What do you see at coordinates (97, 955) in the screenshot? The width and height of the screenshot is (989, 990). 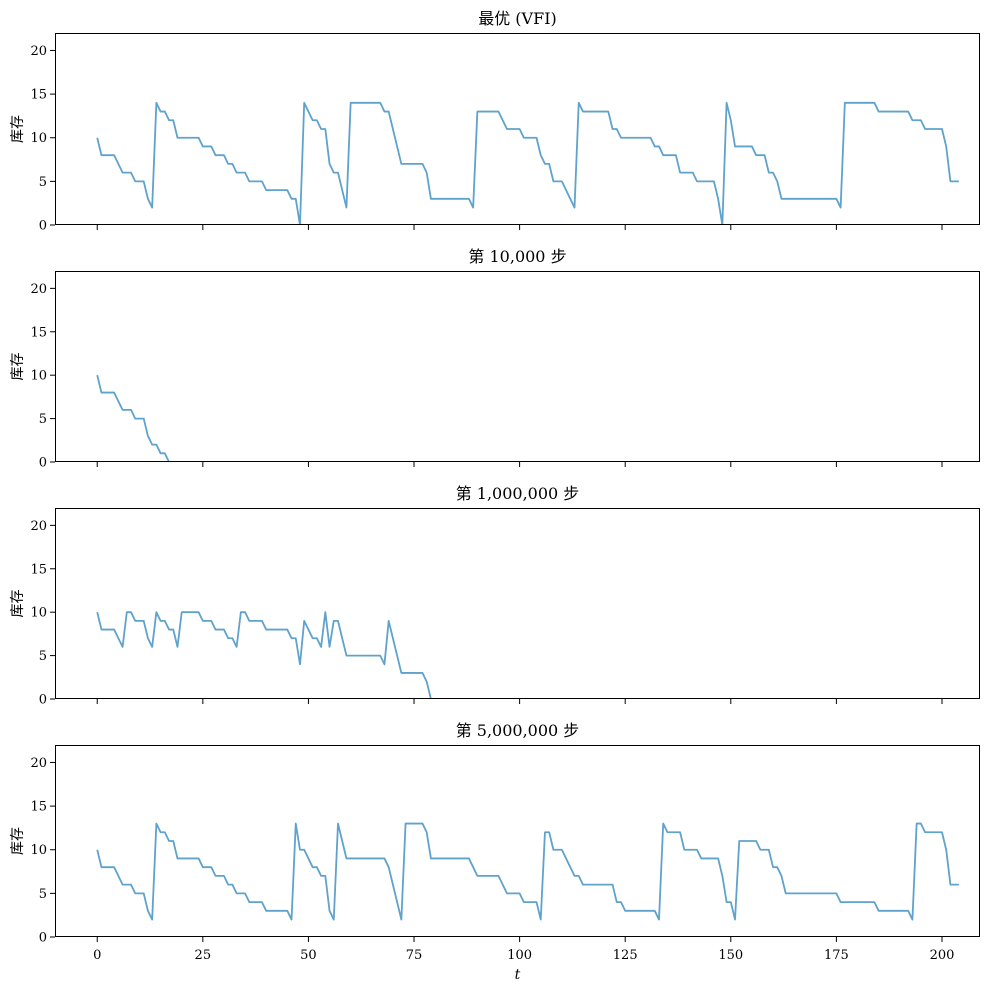 I see `x-tick-label: 0` at bounding box center [97, 955].